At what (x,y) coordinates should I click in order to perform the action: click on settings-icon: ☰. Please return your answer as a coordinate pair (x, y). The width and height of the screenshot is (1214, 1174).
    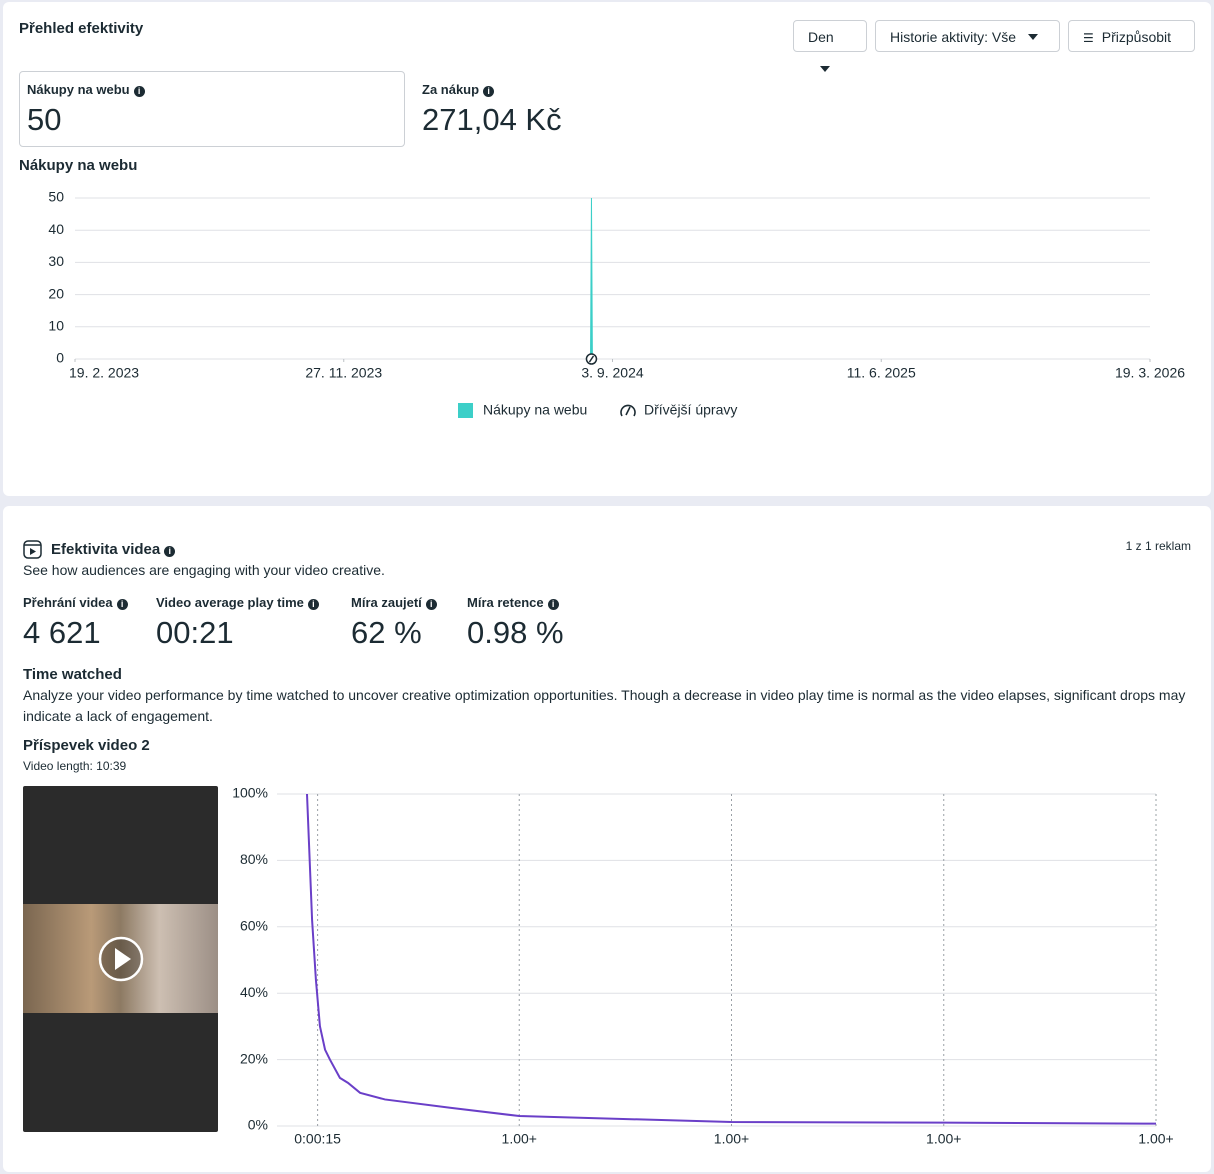
    Looking at the image, I should click on (1088, 38).